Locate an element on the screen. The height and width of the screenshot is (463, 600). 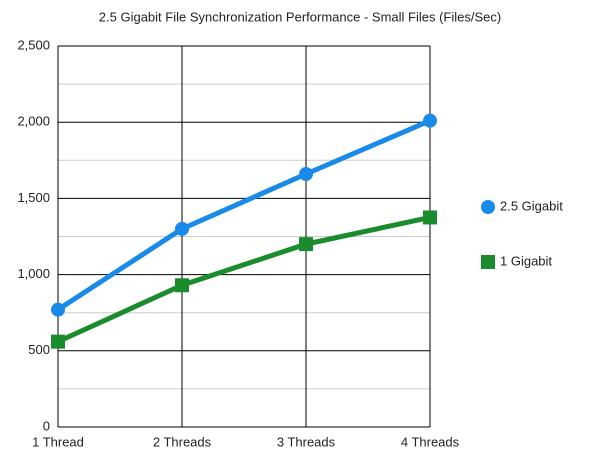
y-tick-label: 2,000 is located at coordinates (33, 121).